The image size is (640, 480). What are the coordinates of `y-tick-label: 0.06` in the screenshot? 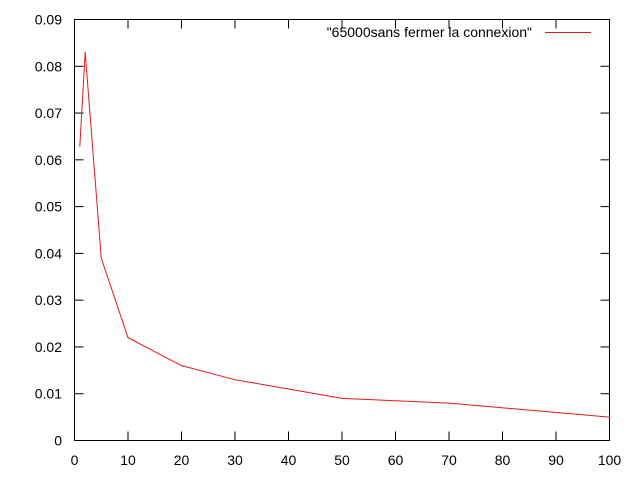 It's located at (48, 160).